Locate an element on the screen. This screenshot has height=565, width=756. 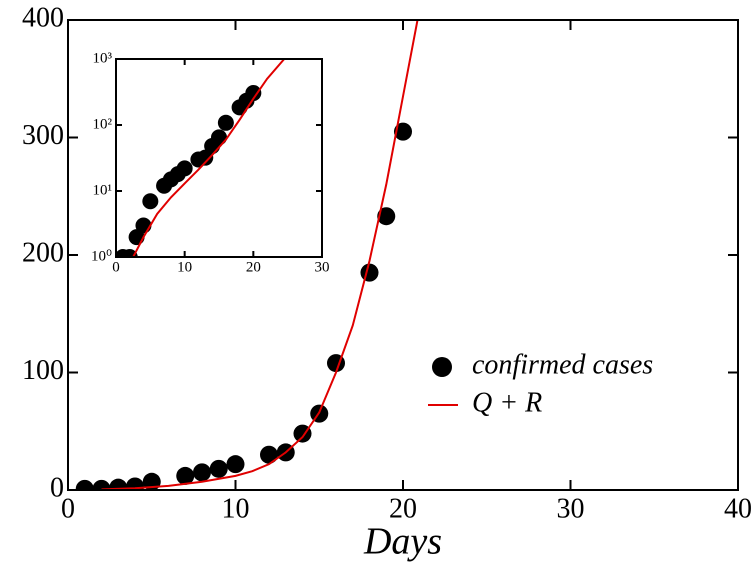
data is located at coordinates (200, 158).